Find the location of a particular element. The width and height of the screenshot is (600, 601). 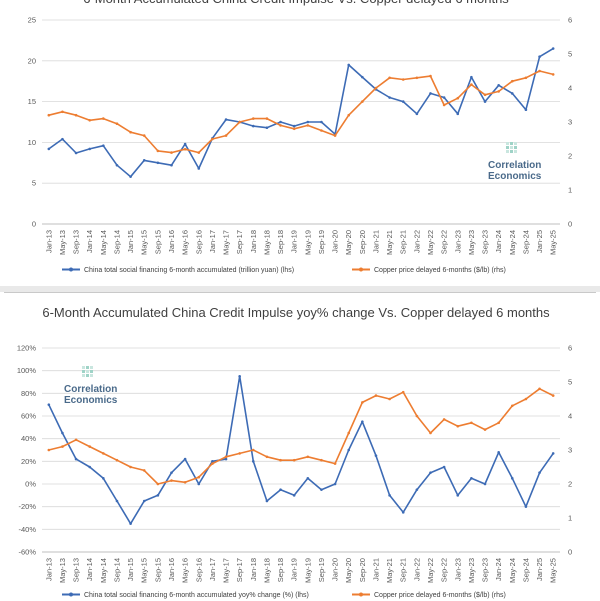

top-logo-line1: Correlation is located at coordinates (514, 165).